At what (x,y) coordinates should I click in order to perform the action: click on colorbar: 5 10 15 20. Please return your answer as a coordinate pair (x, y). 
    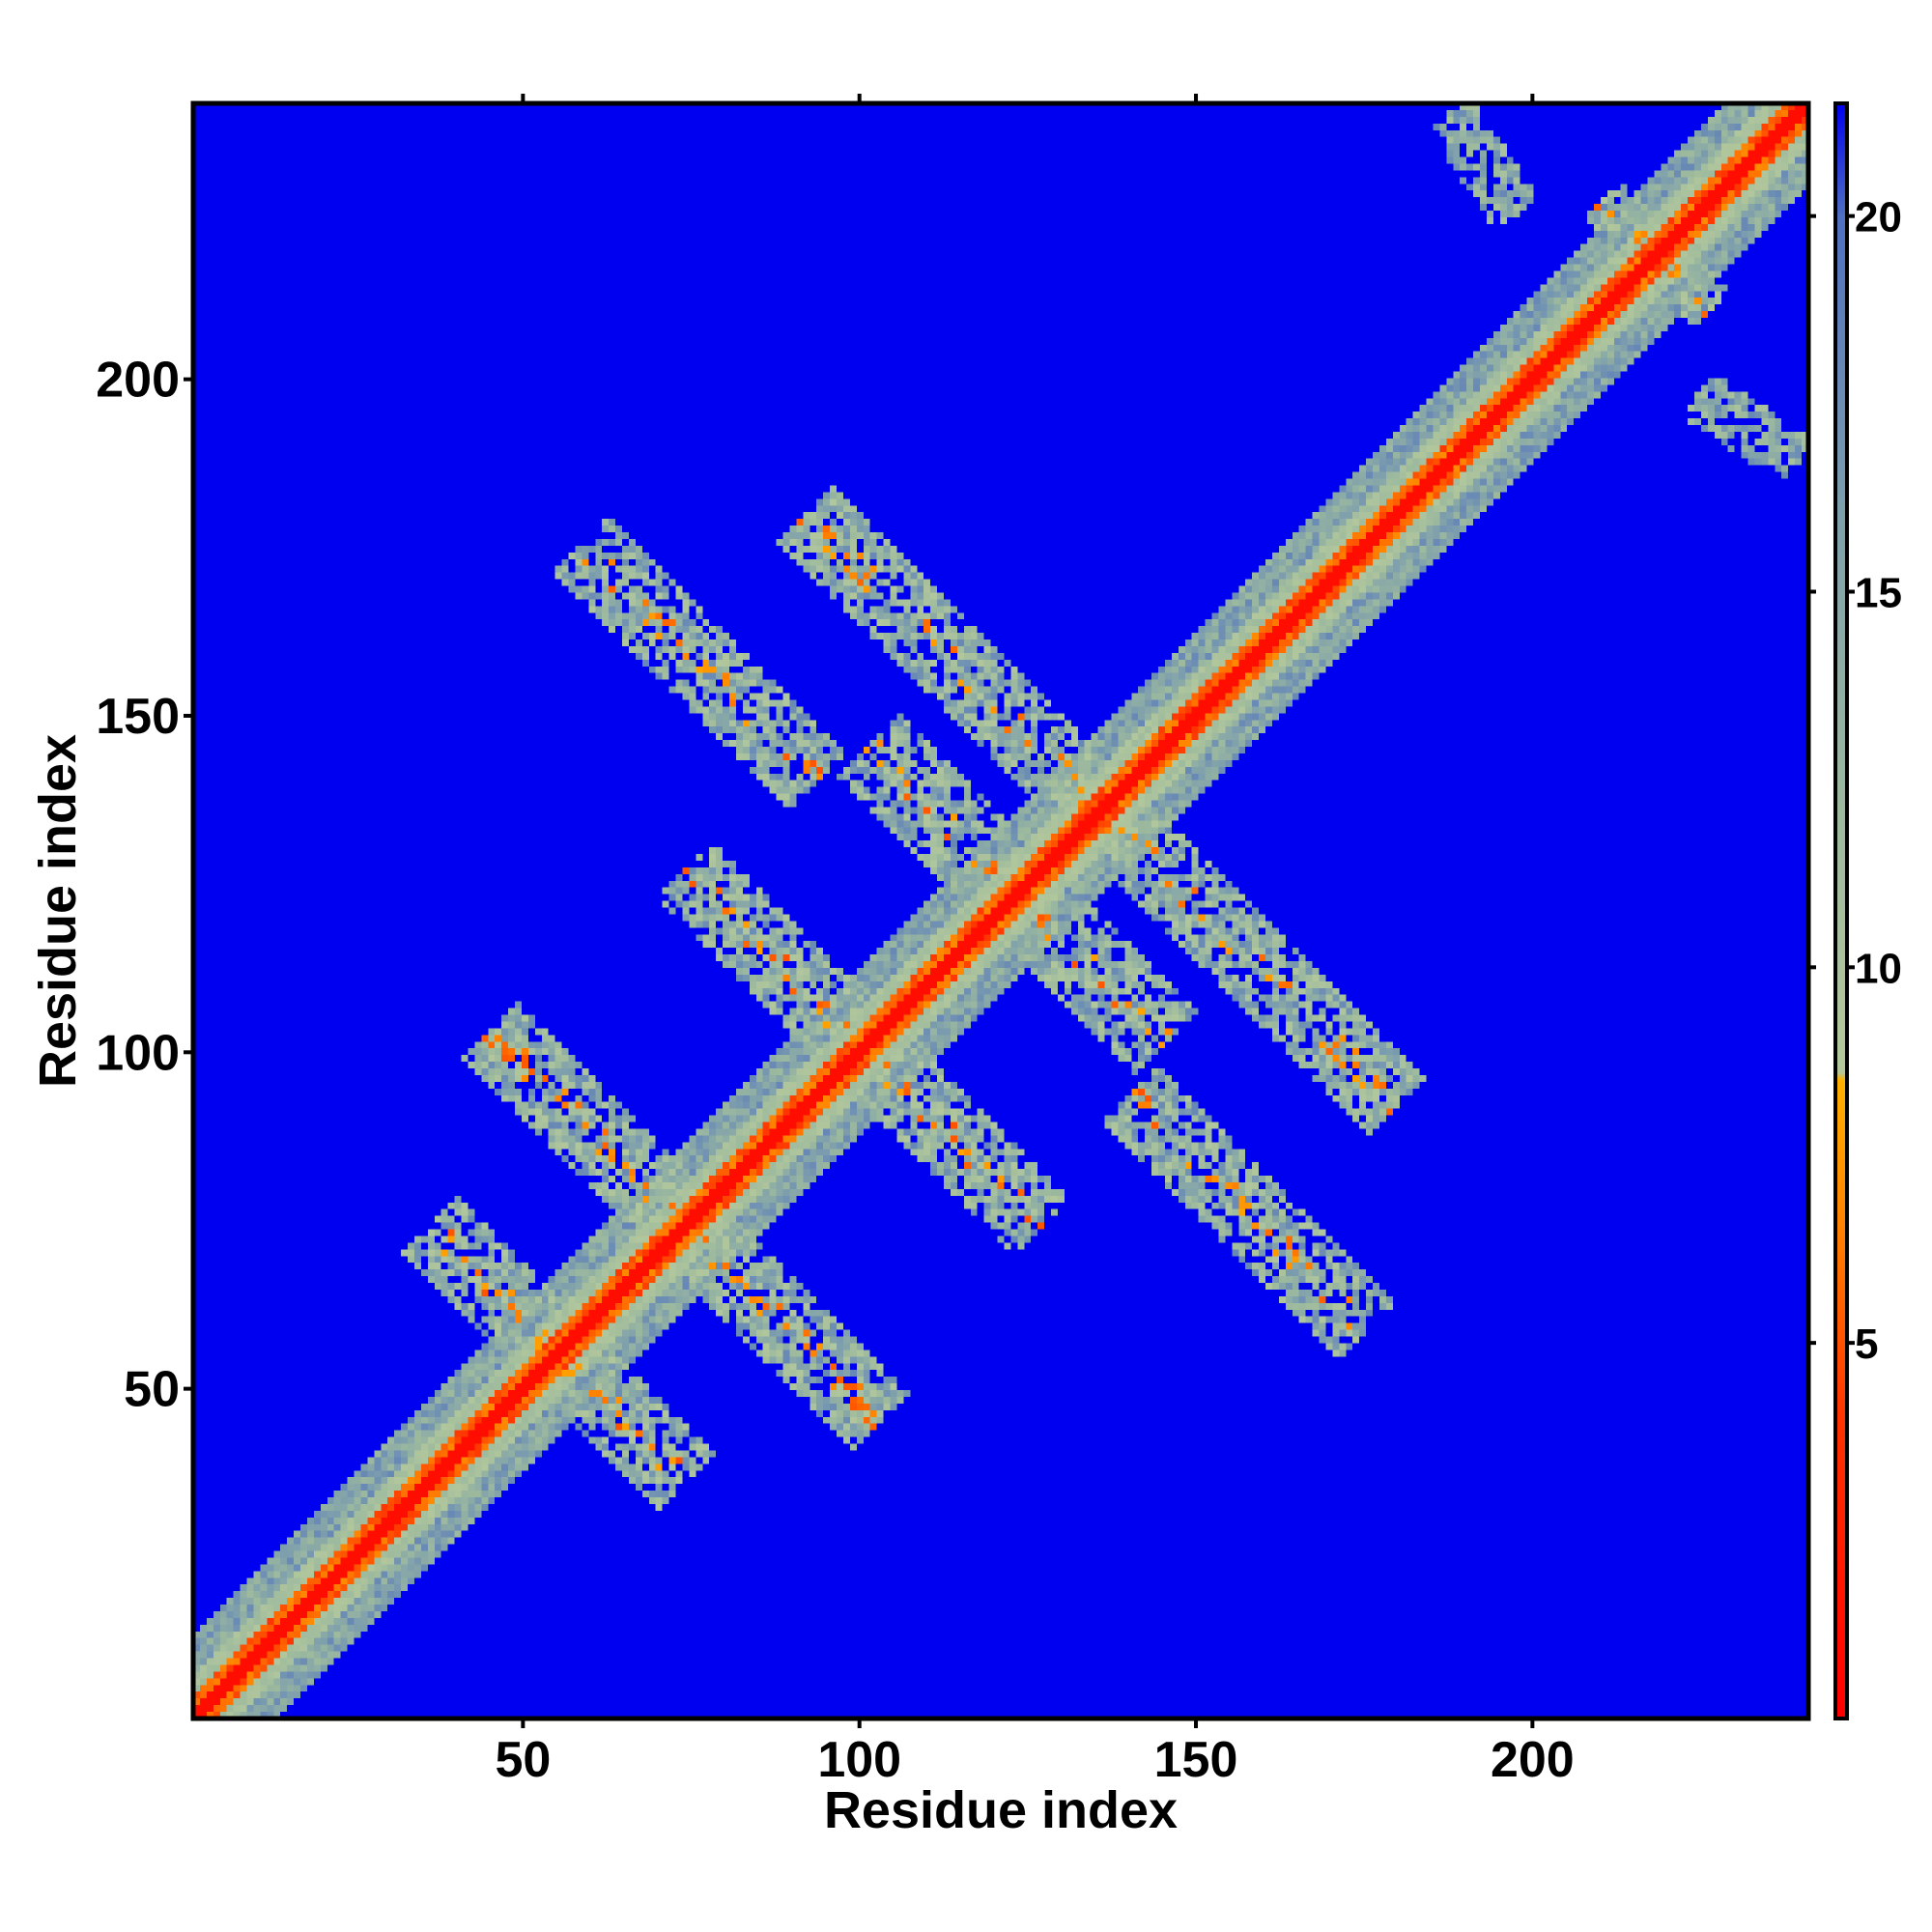
    Looking at the image, I should click on (1855, 910).